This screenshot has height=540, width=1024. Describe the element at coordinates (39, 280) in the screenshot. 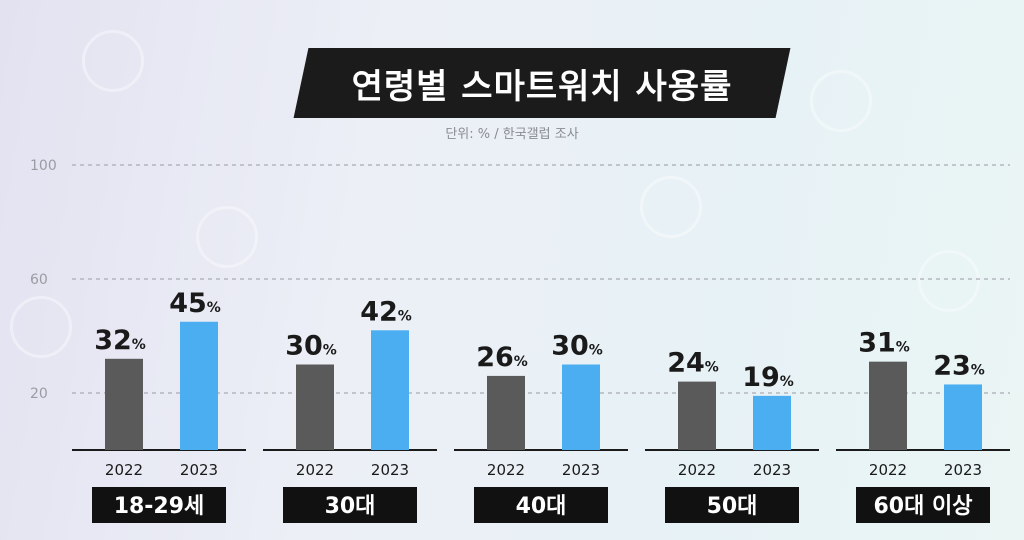

I see `y-tick-label: 60` at that location.